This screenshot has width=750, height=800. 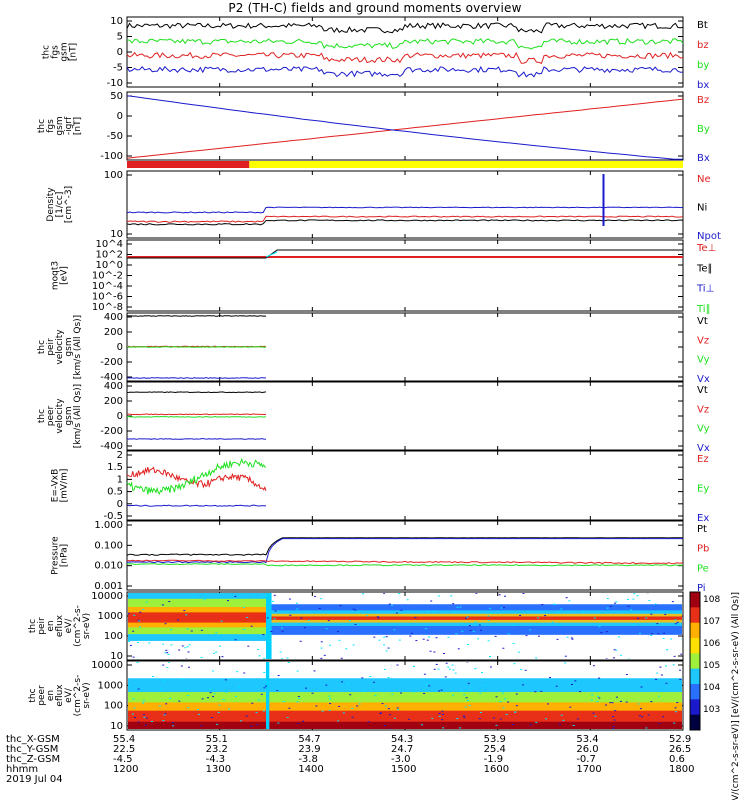 I want to click on legend-By: By, so click(x=703, y=129).